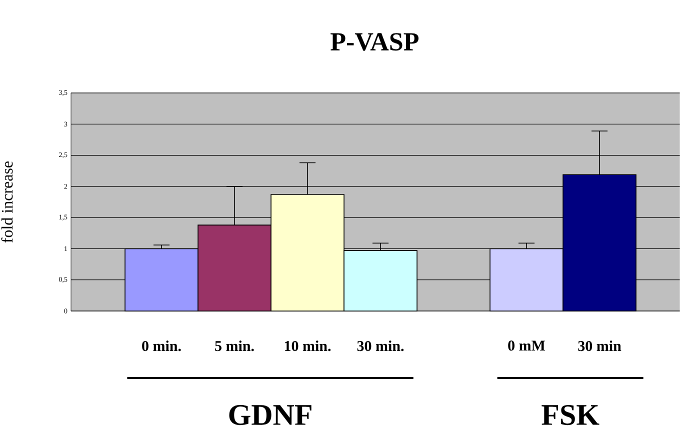 The image size is (680, 429). What do you see at coordinates (7, 202) in the screenshot?
I see `y-axis-title: fold increase` at bounding box center [7, 202].